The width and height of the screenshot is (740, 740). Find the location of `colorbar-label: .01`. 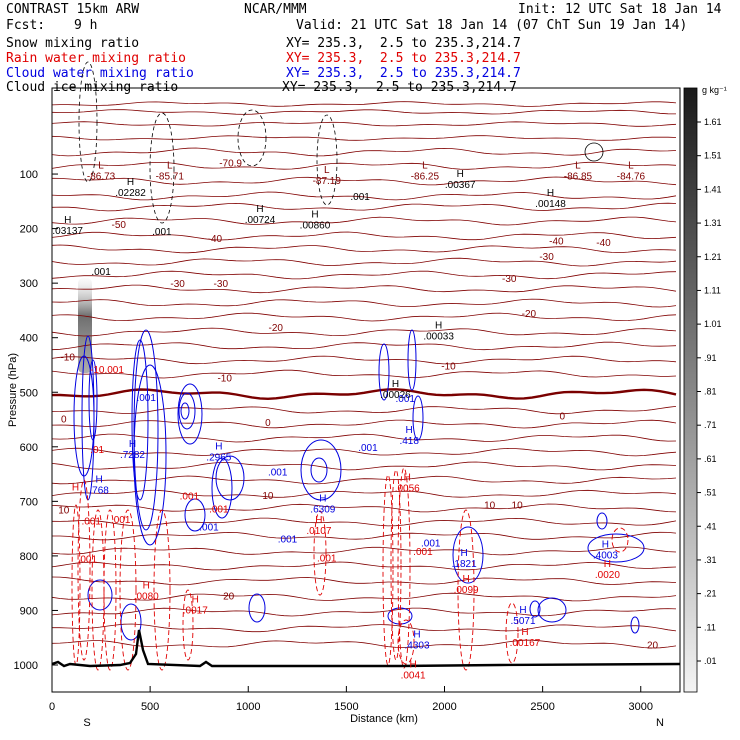

colorbar-label: .01 is located at coordinates (710, 661).